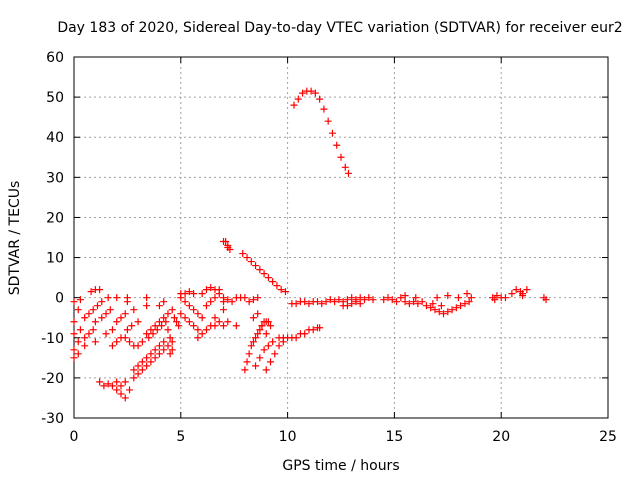 This screenshot has width=640, height=480. What do you see at coordinates (608, 437) in the screenshot?
I see `x-tick-label: 25` at bounding box center [608, 437].